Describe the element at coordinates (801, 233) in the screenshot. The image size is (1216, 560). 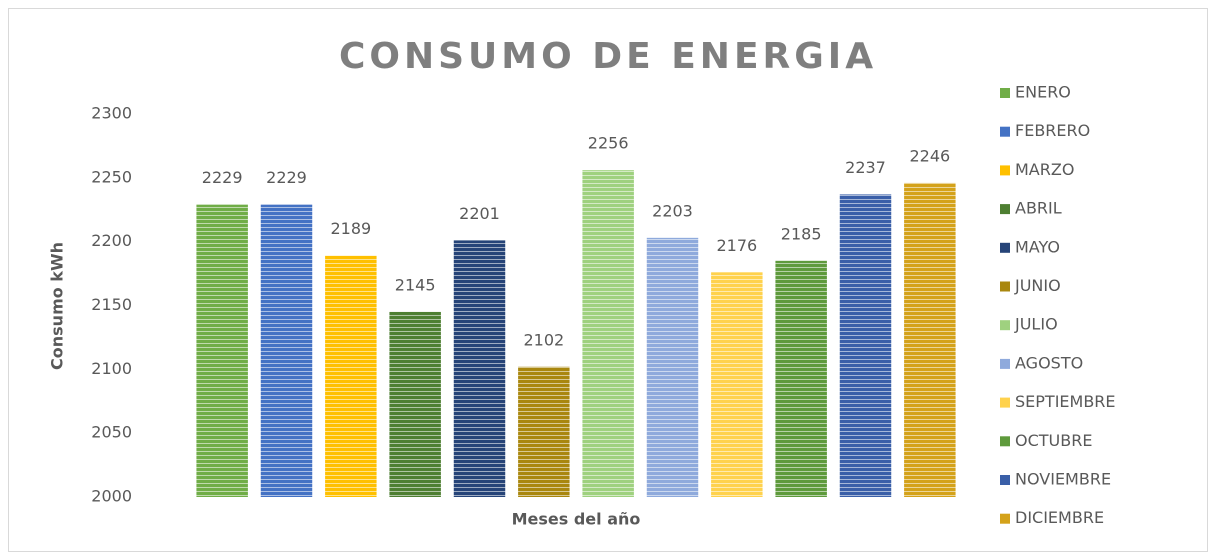
I see `data-label: 2185` at that location.